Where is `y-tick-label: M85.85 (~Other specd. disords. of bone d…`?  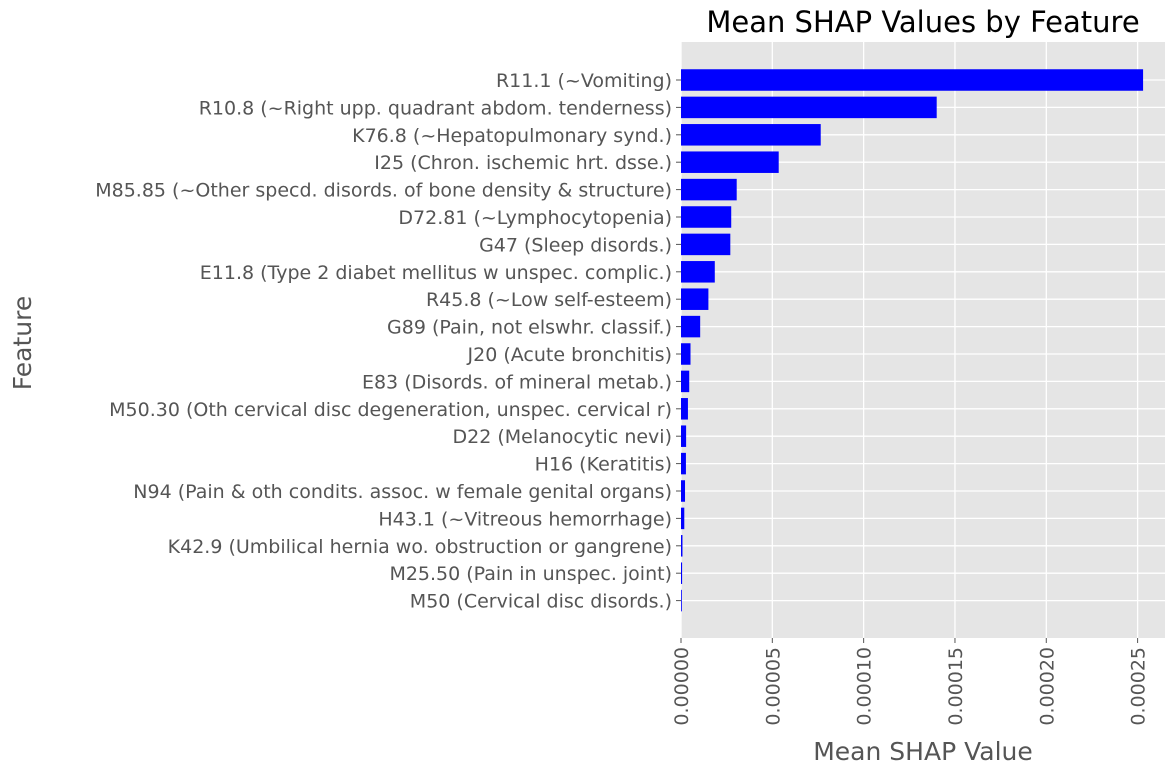
y-tick-label: M85.85 (~Other specd. disords. of bone d… is located at coordinates (383, 191).